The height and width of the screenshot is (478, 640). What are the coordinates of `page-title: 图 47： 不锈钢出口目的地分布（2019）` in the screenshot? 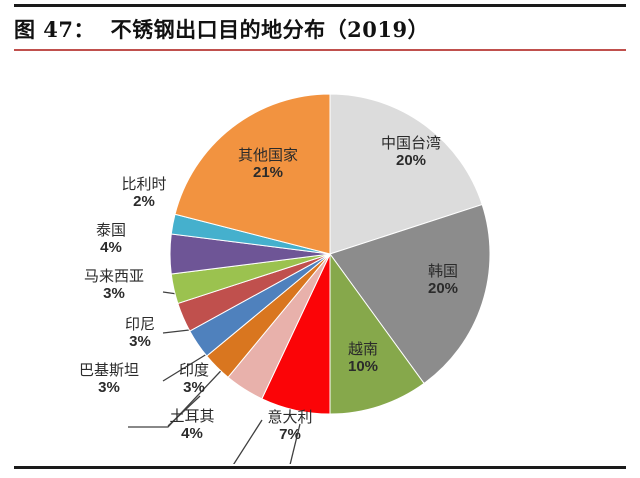 It's located at (222, 29).